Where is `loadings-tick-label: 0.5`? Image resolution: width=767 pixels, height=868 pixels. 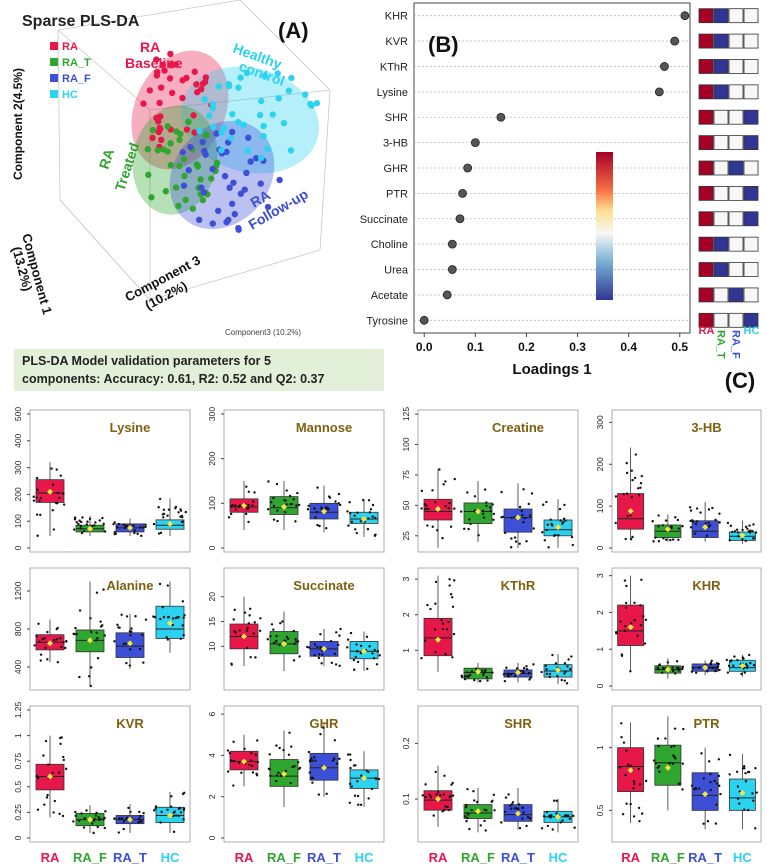 loadings-tick-label: 0.5 is located at coordinates (679, 347).